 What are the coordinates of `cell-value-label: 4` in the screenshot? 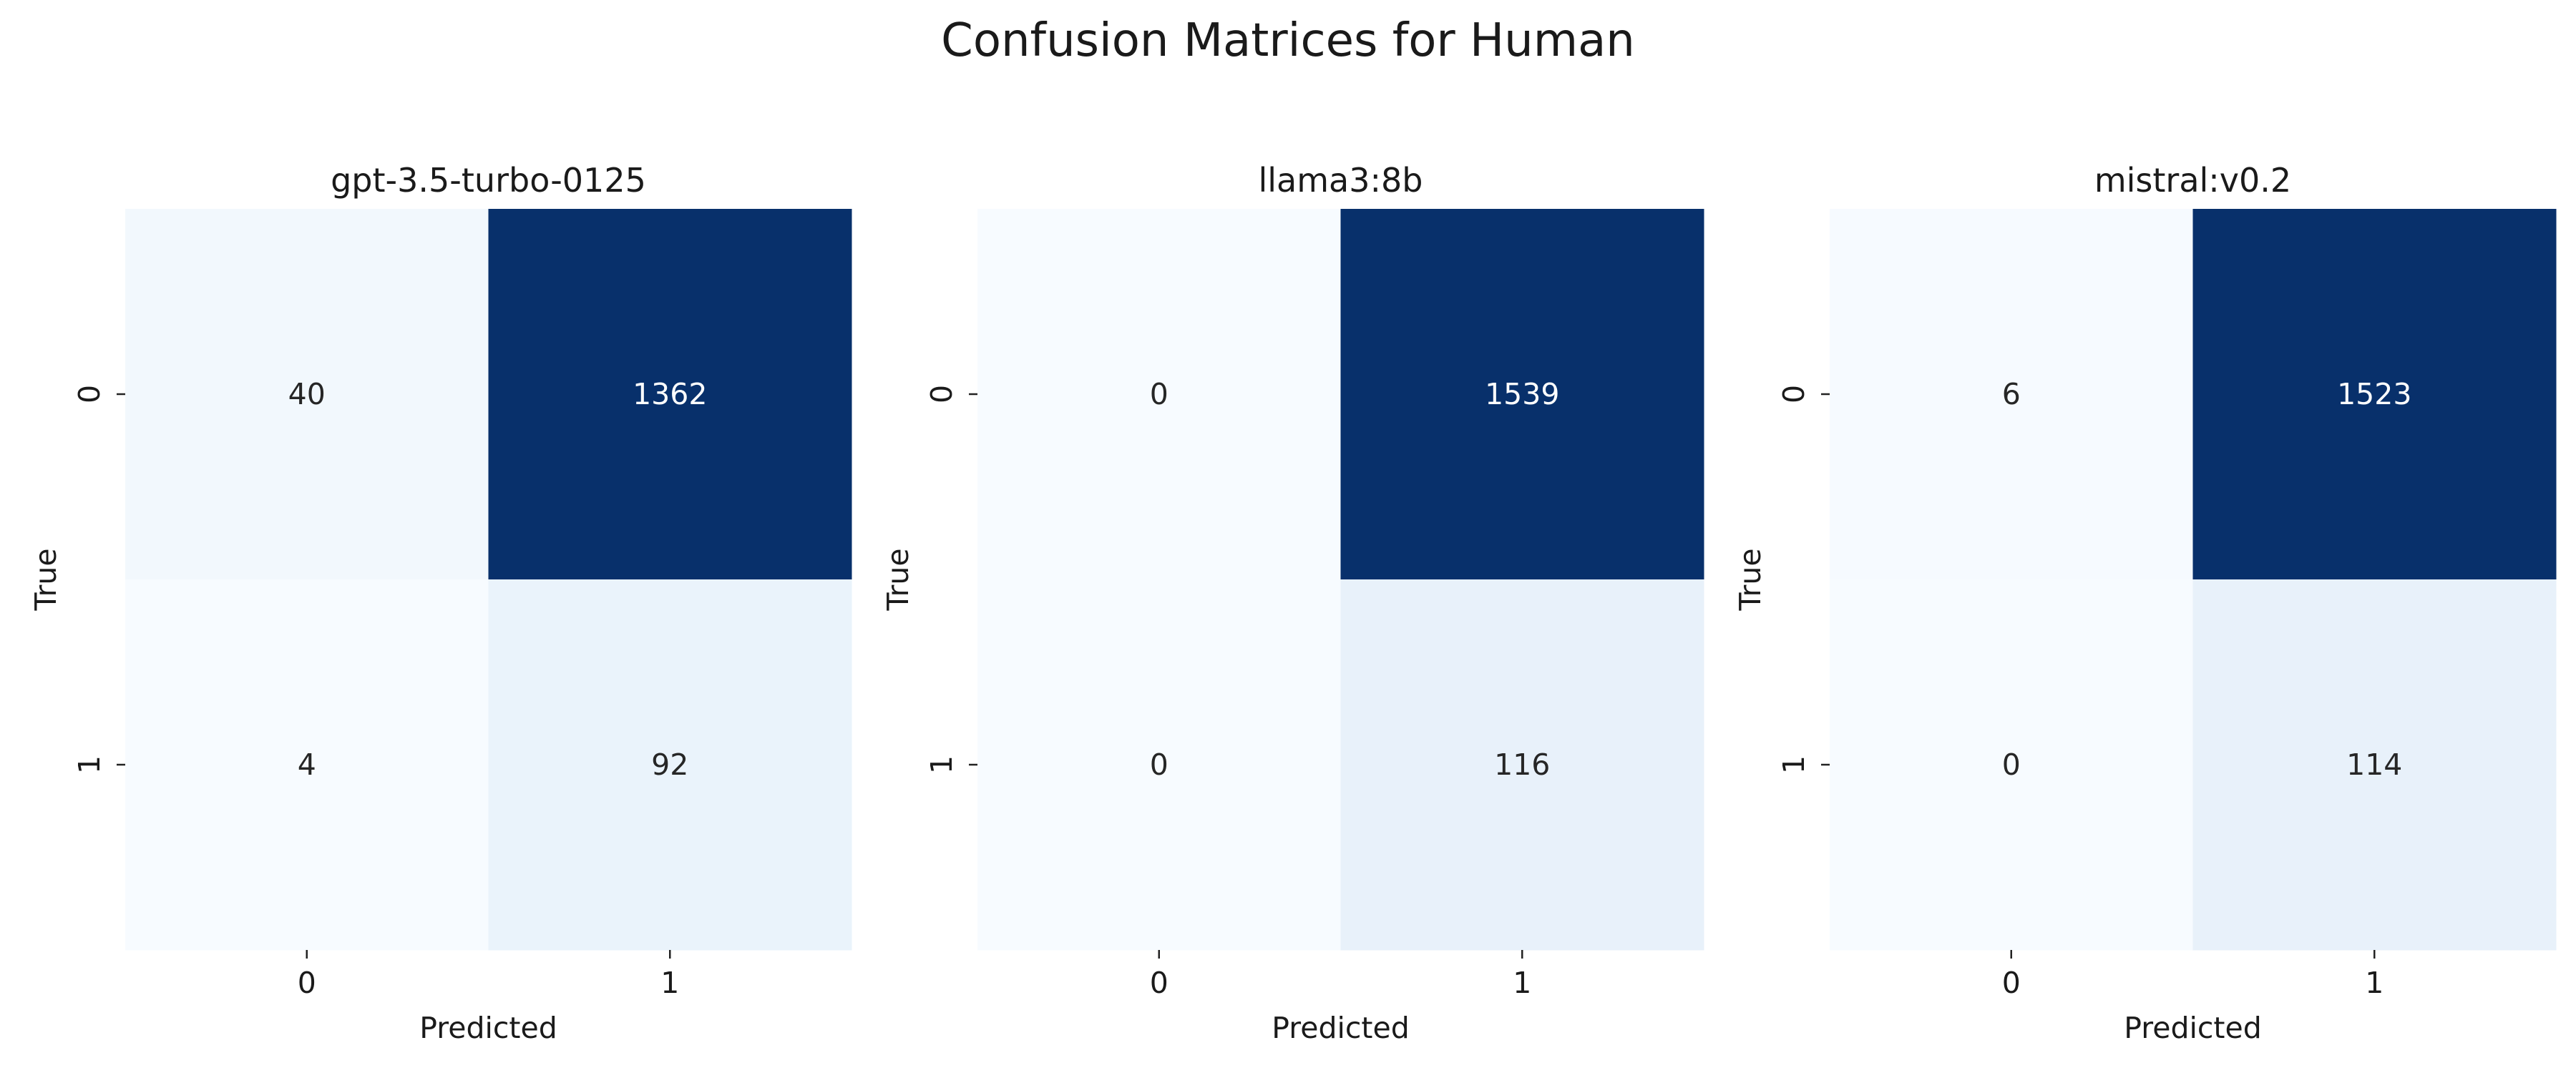 It's located at (307, 765).